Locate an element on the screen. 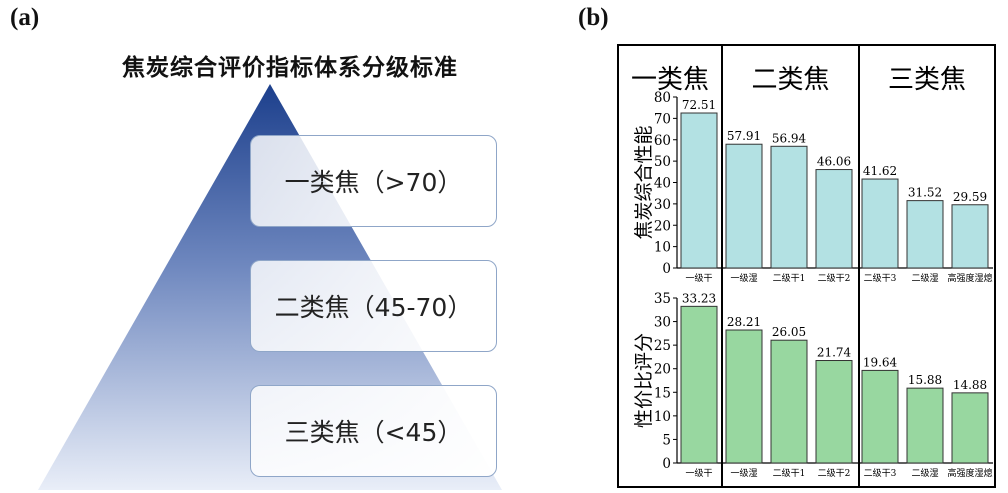 The height and width of the screenshot is (493, 1008). panel-a-label: (a) is located at coordinates (25, 17).